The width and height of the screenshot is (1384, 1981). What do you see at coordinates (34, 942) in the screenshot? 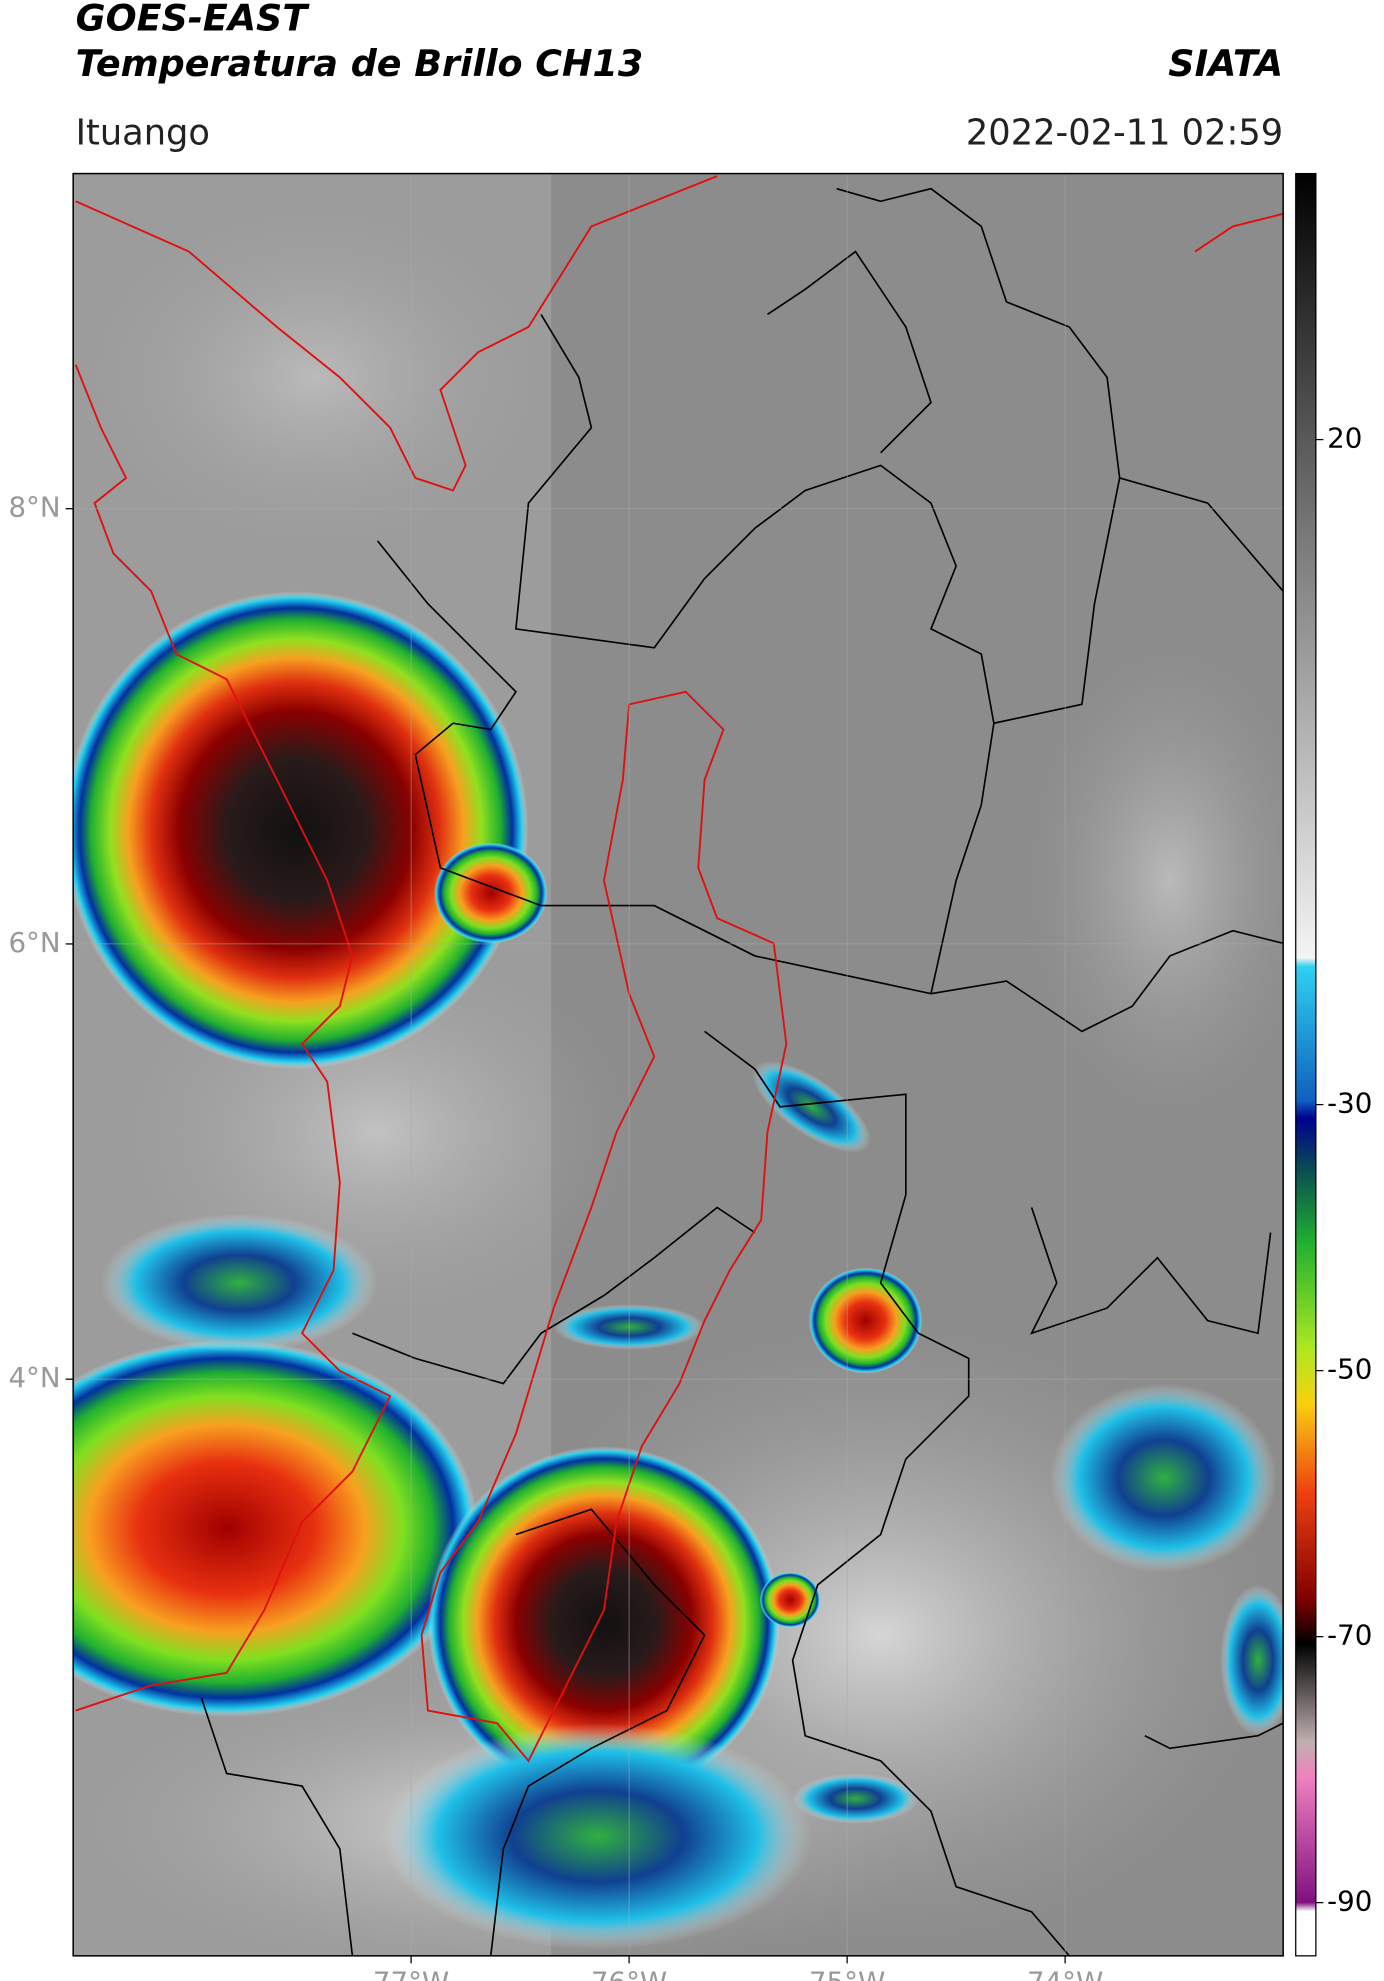
I see `y-tick-label: 6°N` at bounding box center [34, 942].